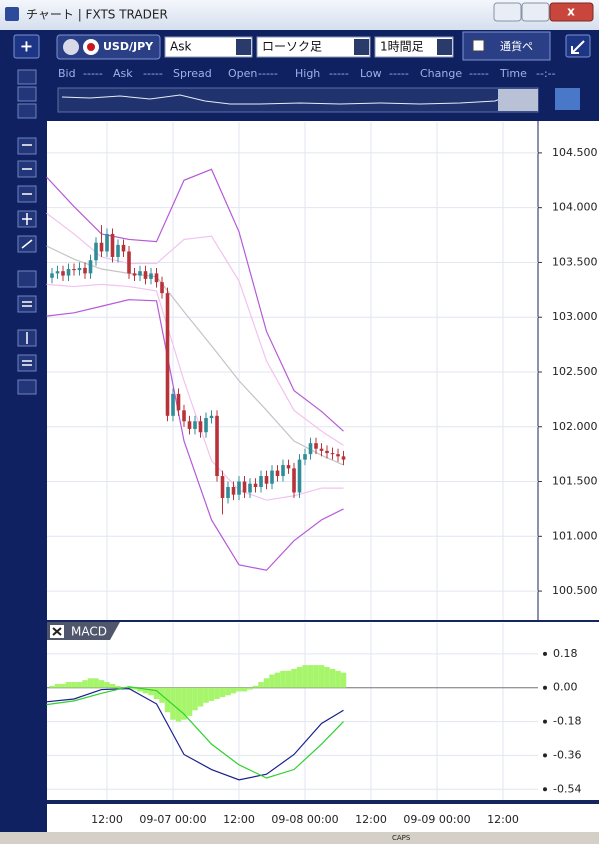  I want to click on navigator, so click(298, 100).